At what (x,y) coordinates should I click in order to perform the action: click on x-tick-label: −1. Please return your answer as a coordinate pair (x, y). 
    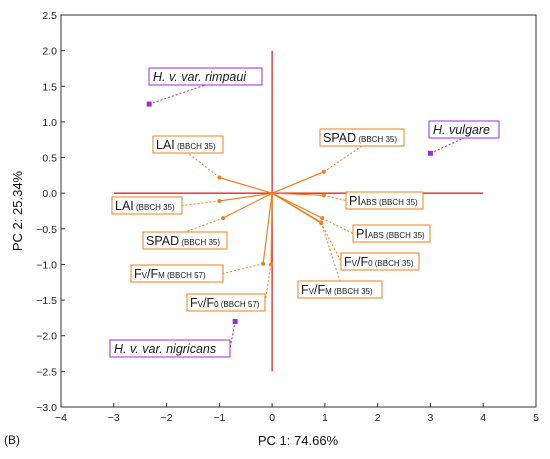
    Looking at the image, I should click on (219, 418).